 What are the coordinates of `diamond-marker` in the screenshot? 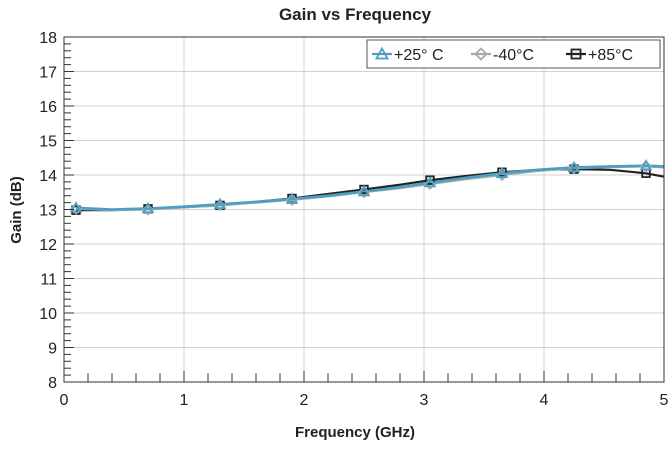 It's located at (481, 54).